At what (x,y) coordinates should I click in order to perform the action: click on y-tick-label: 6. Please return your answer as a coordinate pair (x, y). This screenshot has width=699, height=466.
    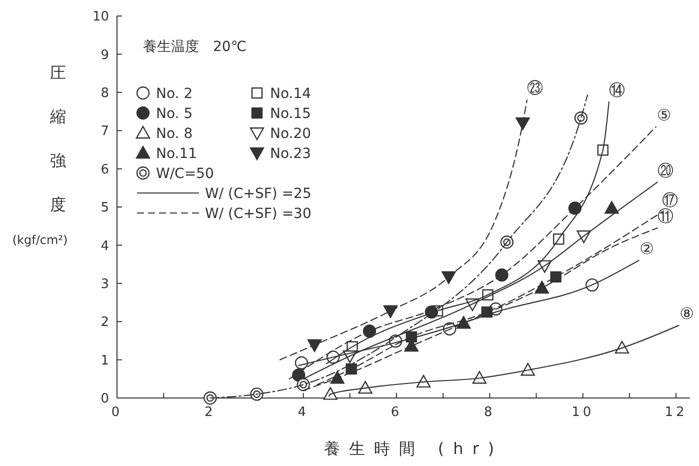
    Looking at the image, I should click on (104, 170).